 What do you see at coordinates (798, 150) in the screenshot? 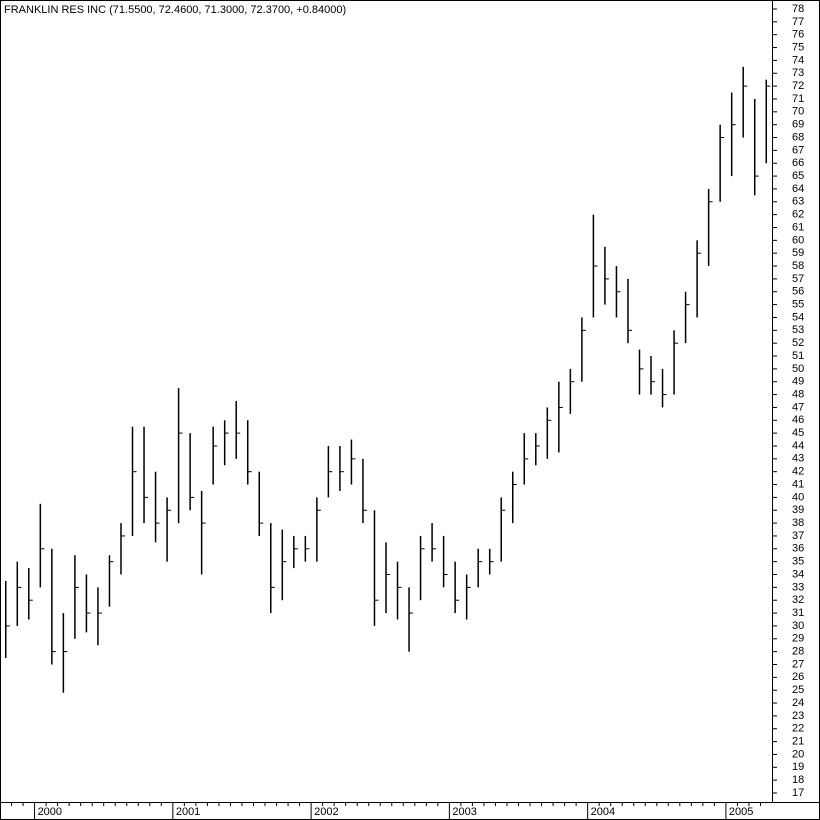
I see `y-tick-label: 67` at bounding box center [798, 150].